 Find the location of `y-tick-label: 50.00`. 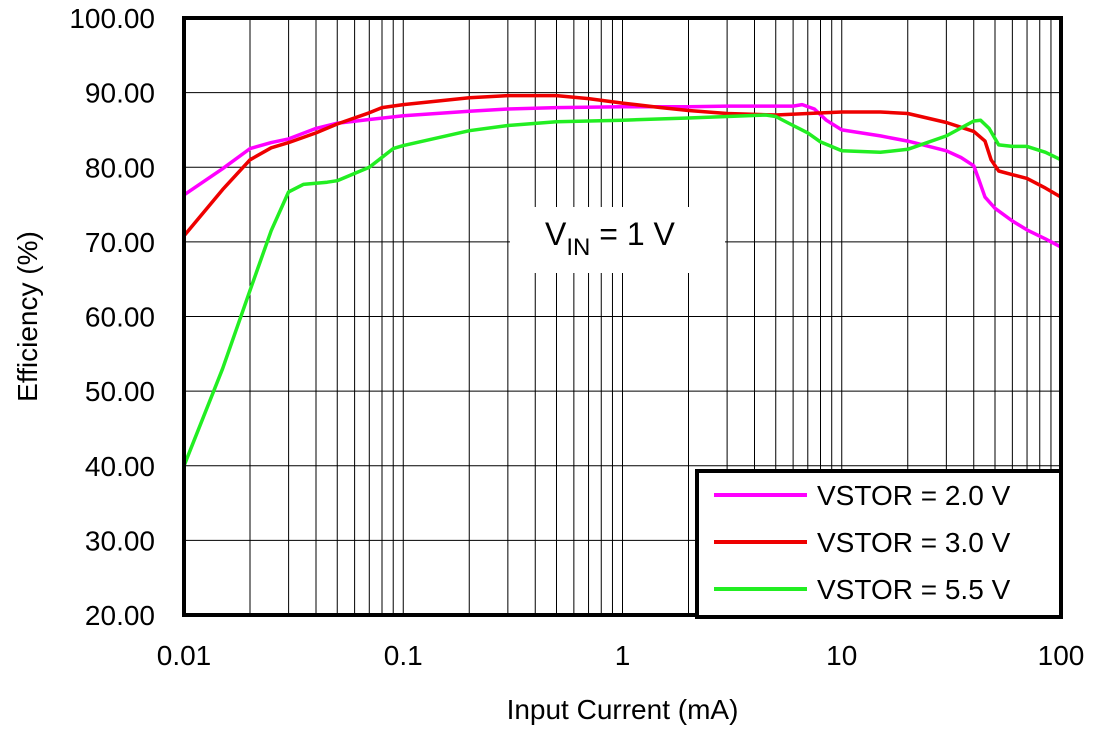

y-tick-label: 50.00 is located at coordinates (120, 391).